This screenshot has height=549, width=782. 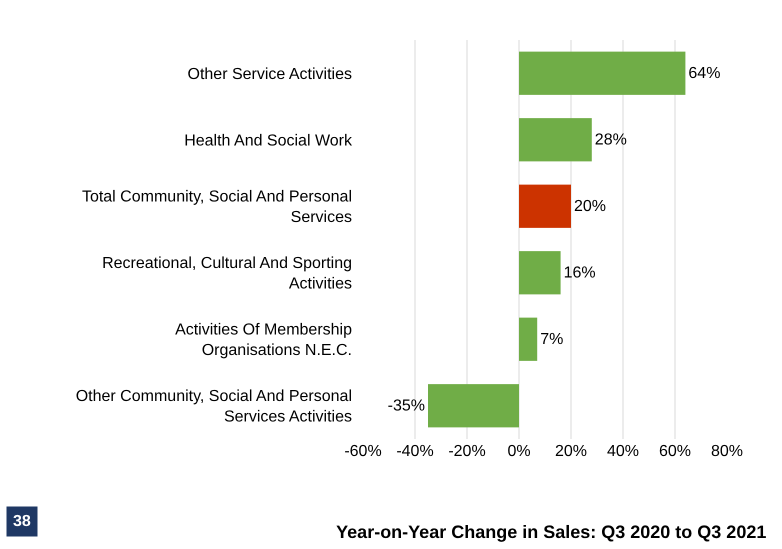 I want to click on x-tick-label: -40%, so click(x=415, y=451).